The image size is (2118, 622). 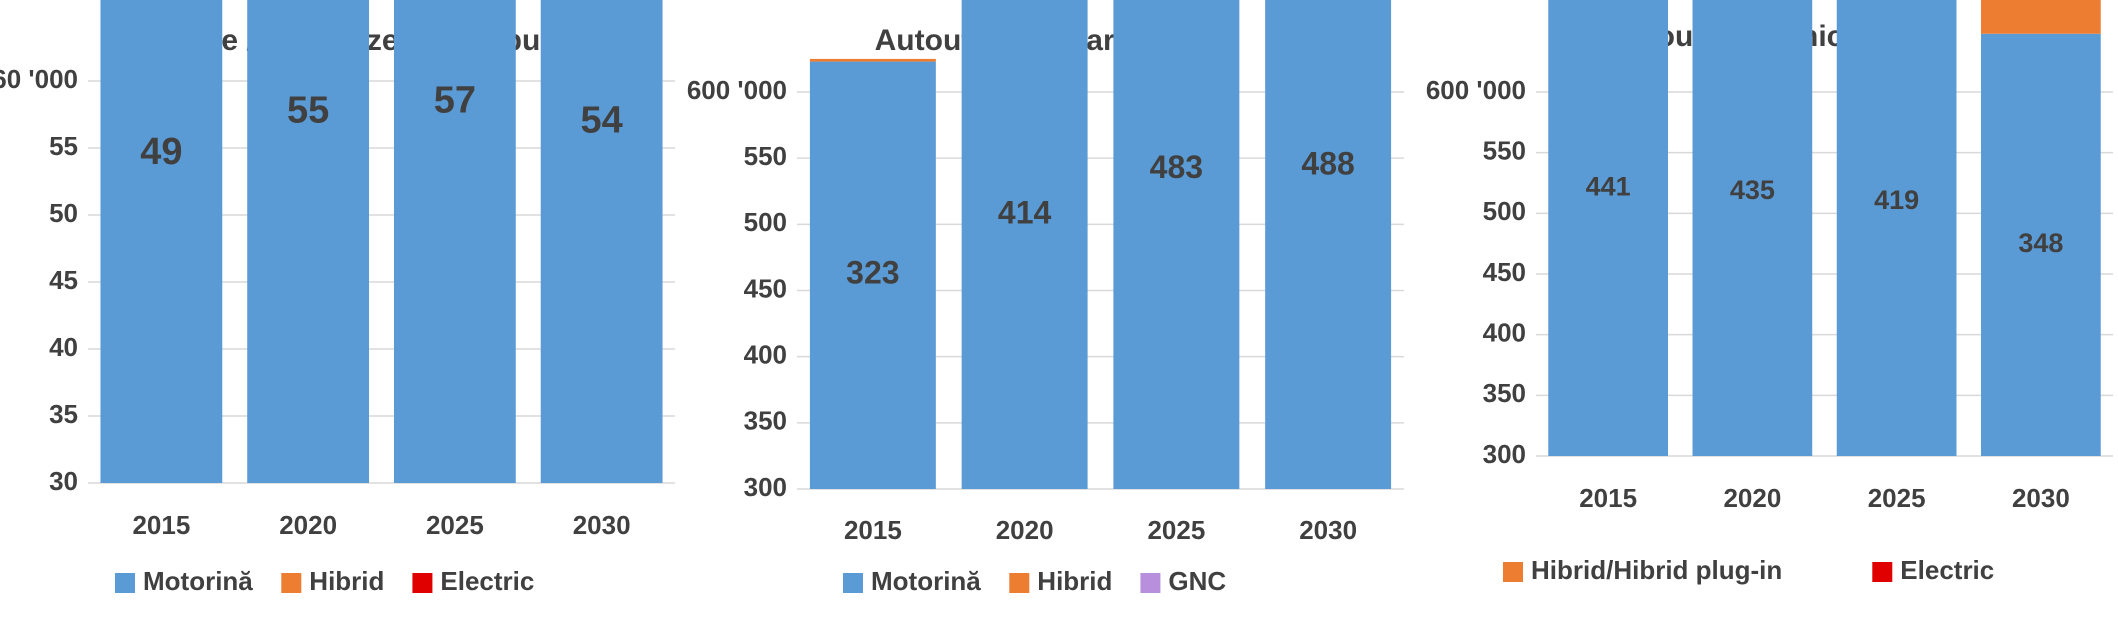 I want to click on y-tick-label: 35, so click(x=63, y=414).